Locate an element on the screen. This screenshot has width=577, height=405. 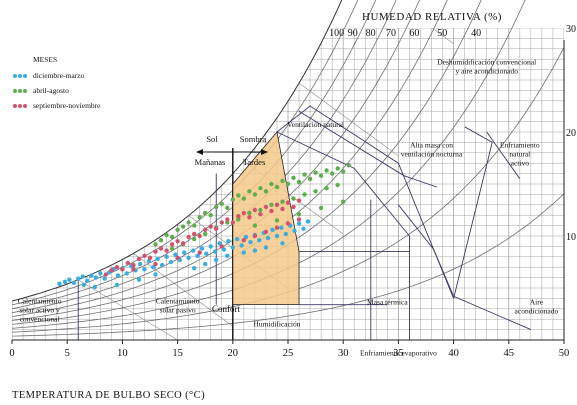
x-tick-label: 10 is located at coordinates (122, 353).